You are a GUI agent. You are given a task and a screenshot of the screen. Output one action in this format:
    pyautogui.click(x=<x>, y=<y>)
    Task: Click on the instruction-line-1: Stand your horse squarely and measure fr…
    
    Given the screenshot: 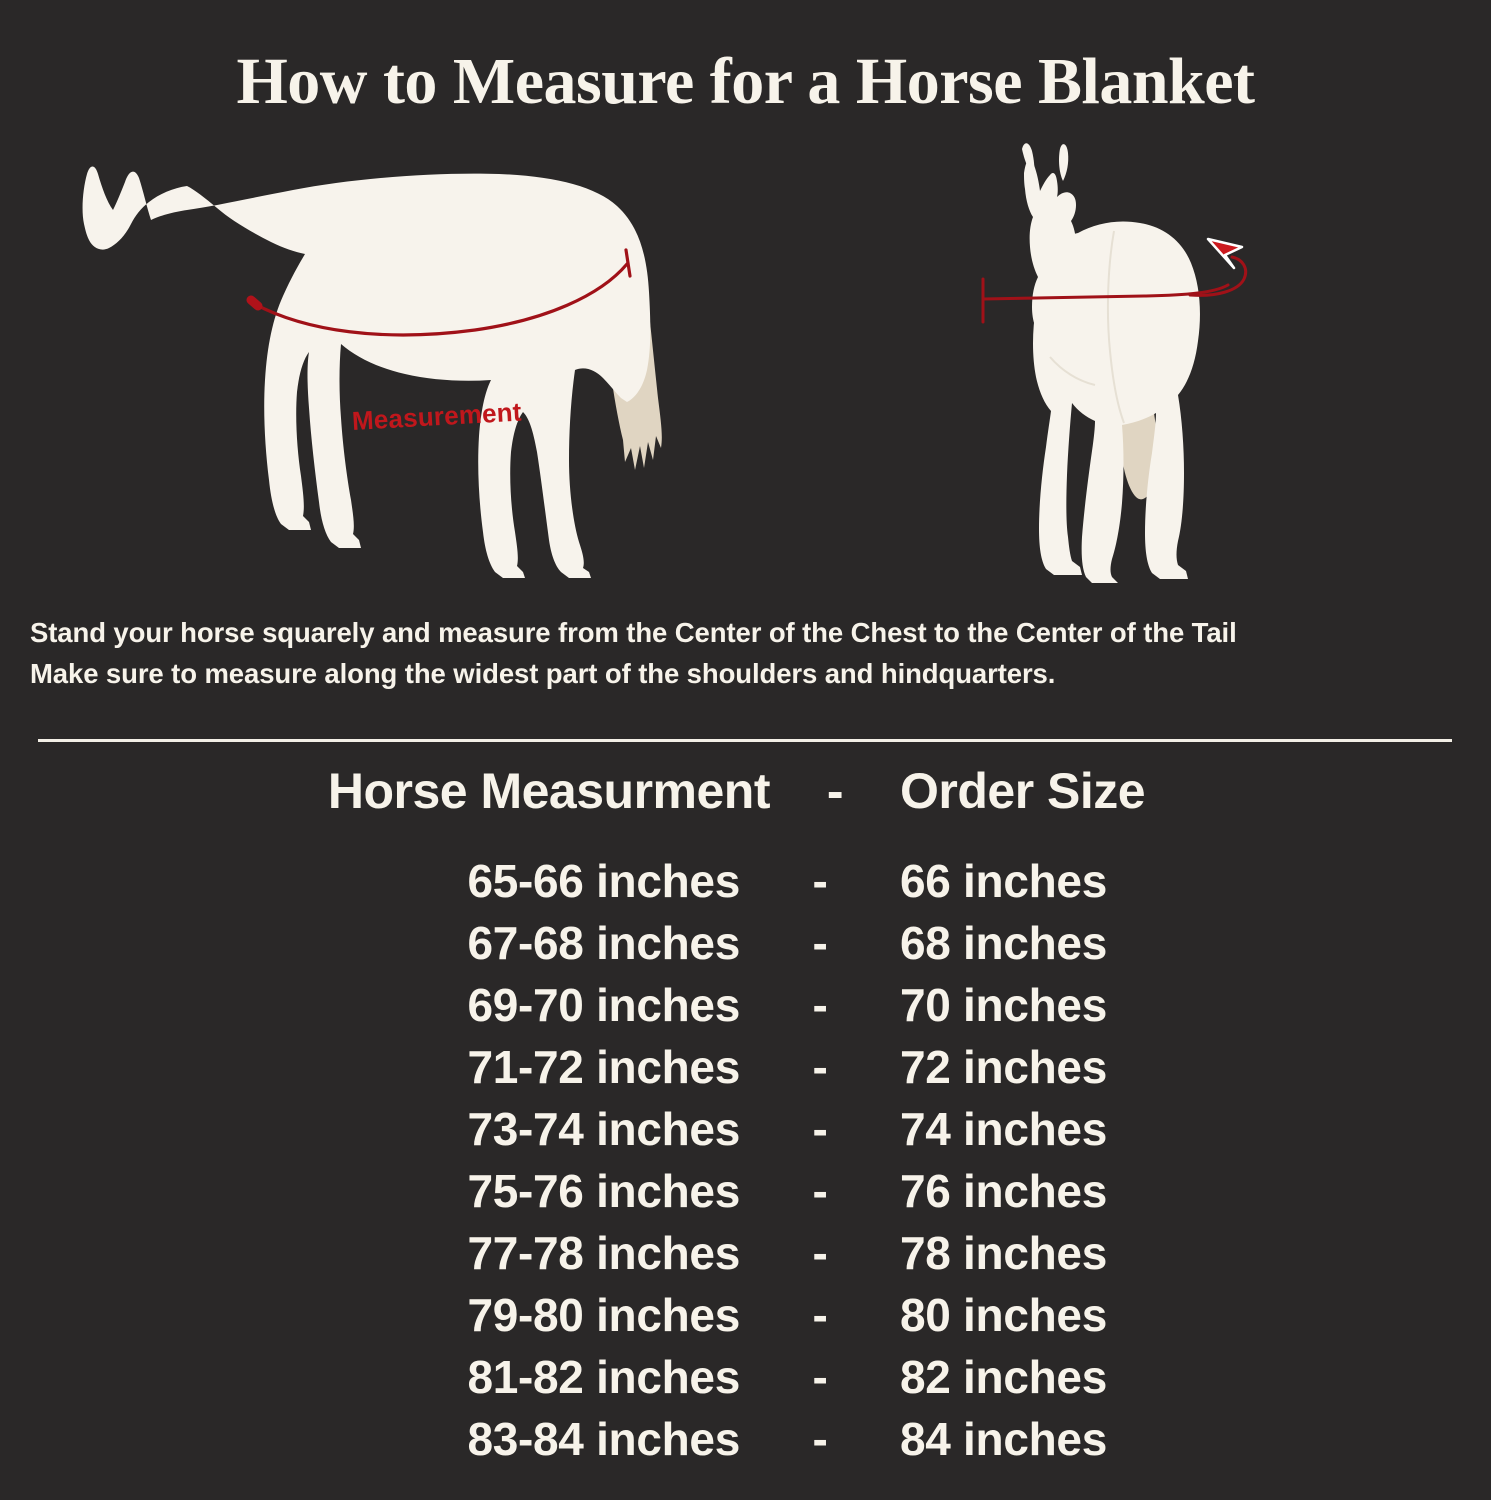 What is the action you would take?
    pyautogui.click(x=633, y=632)
    